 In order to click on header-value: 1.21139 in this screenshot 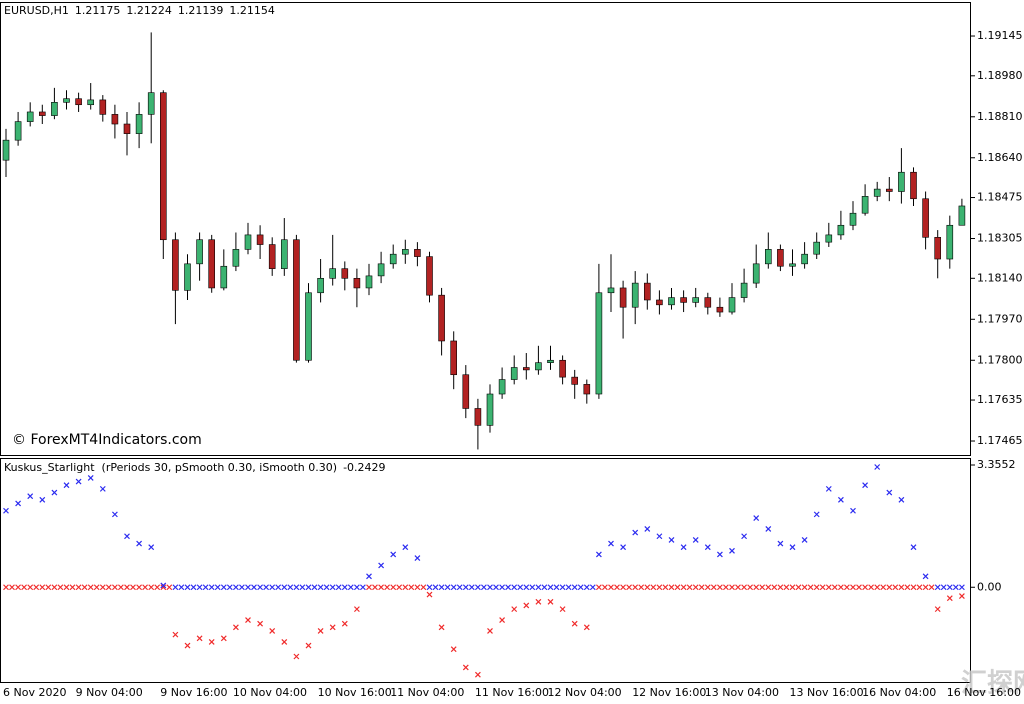, I will do `click(200, 10)`.